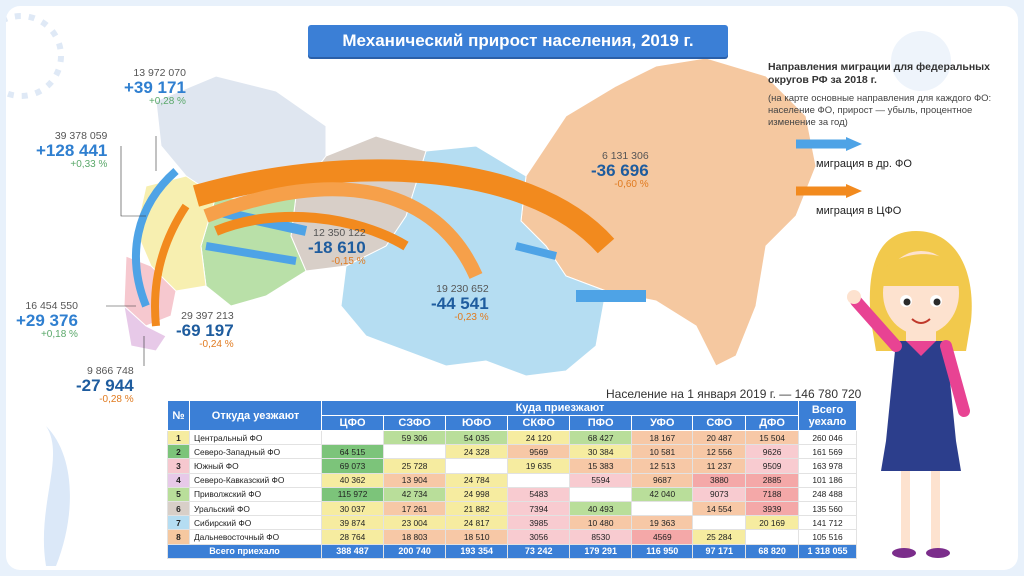  I want to click on row-number: 3, so click(178, 466).